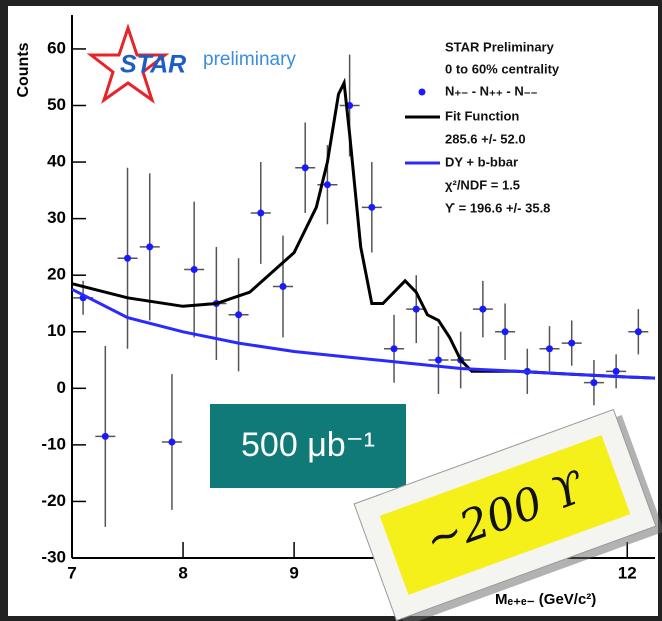 The image size is (662, 621). Describe the element at coordinates (53, 443) in the screenshot. I see `y-tick-label: -10` at that location.